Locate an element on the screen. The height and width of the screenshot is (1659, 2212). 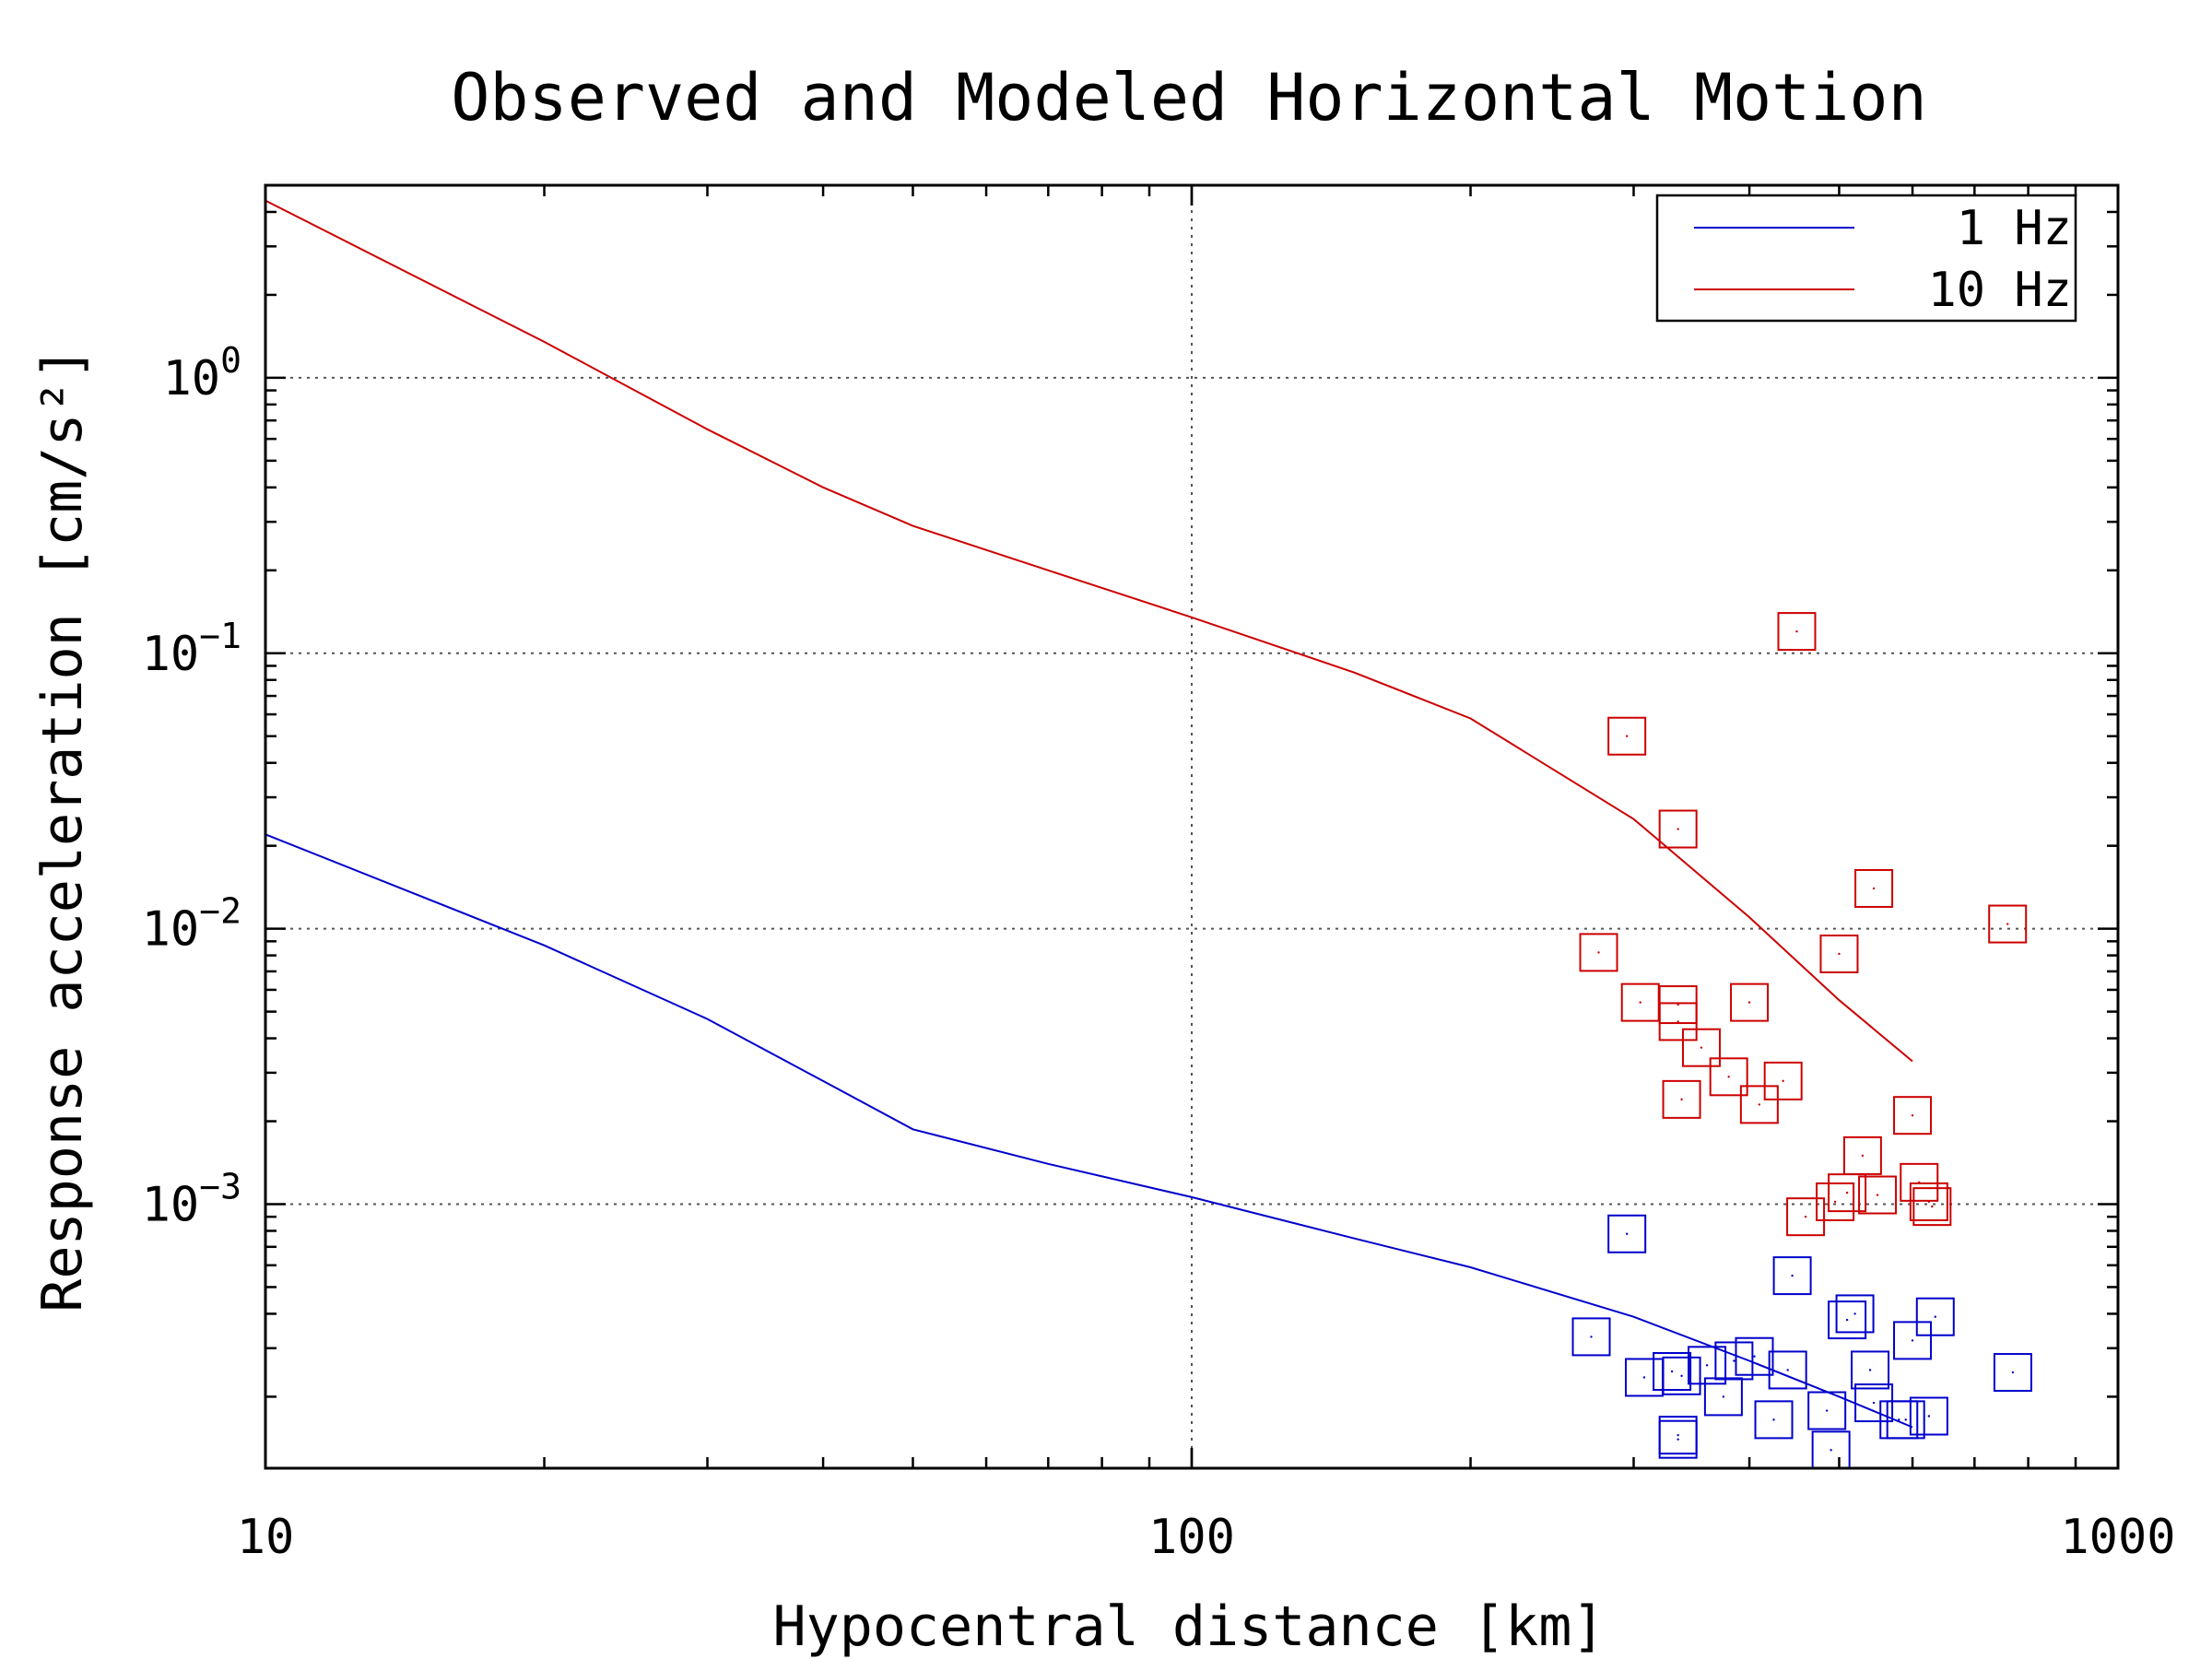
x-tick-label: 100 is located at coordinates (1191, 1537).